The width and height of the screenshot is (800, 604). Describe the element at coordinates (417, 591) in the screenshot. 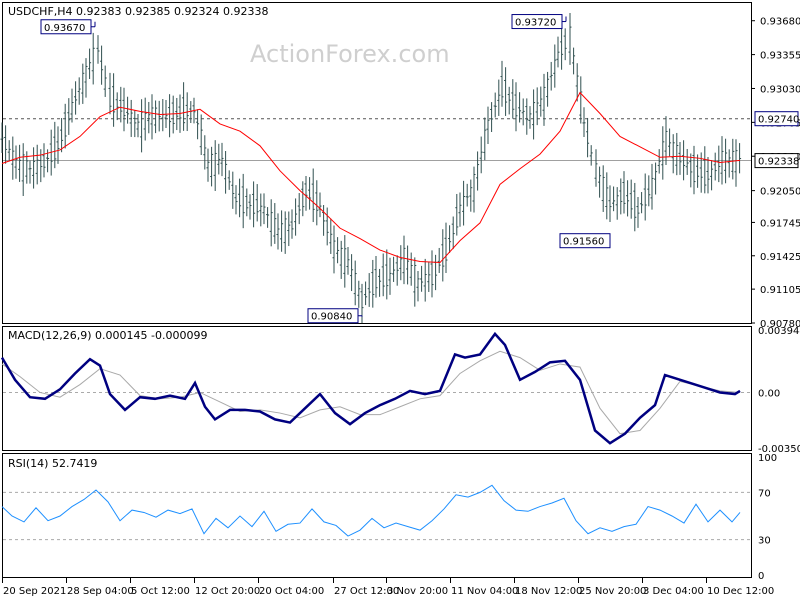

I see `time-tick-label: 3 Nov 20:00` at that location.